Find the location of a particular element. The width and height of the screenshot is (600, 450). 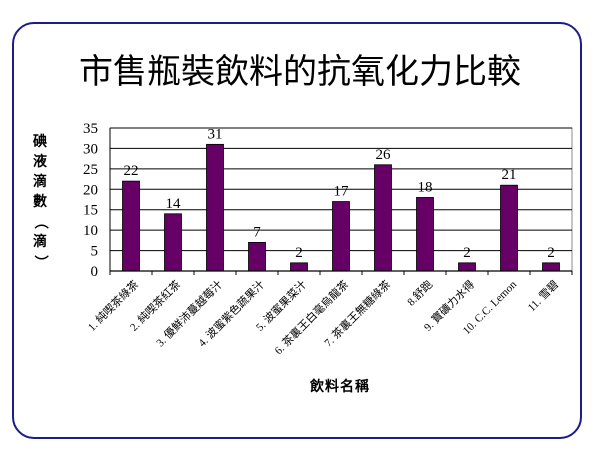

x-category-label: 8.舒跑 is located at coordinates (419, 292).